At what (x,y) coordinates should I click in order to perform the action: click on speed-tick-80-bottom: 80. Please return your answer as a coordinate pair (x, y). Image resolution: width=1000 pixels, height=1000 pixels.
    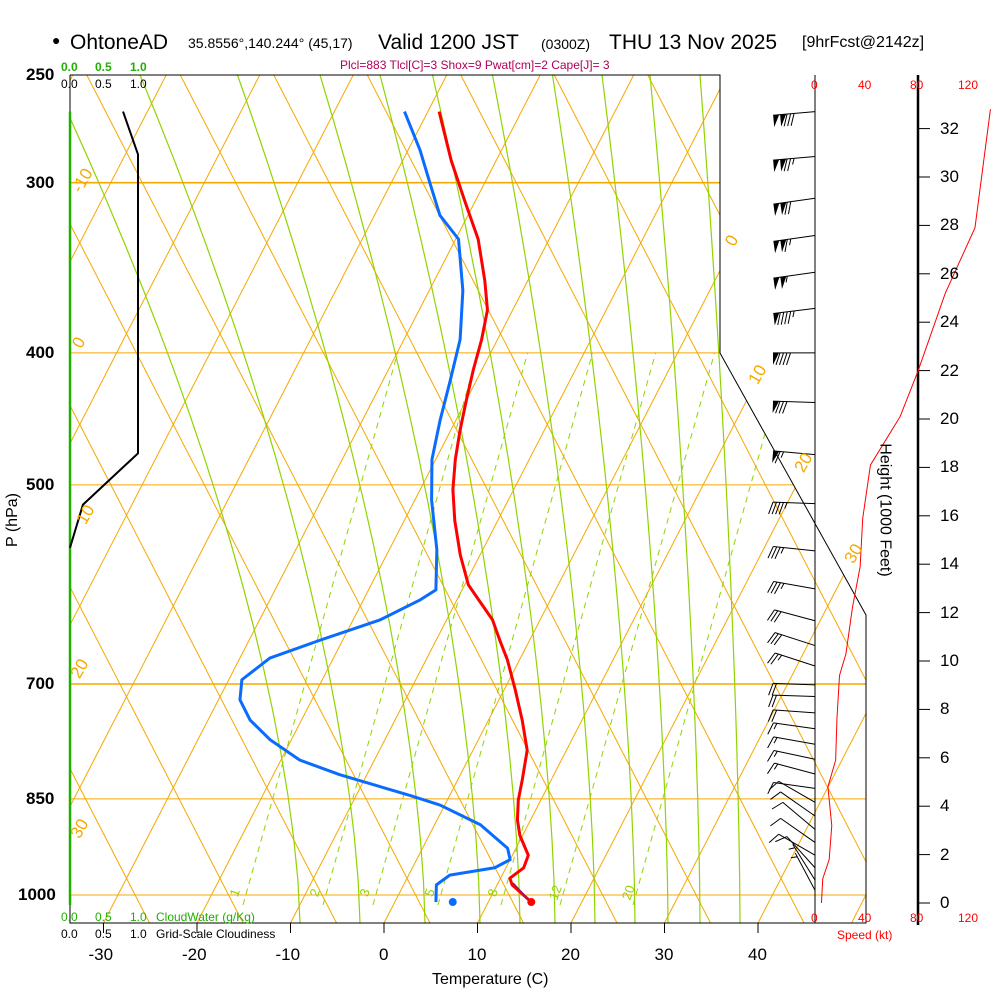
    Looking at the image, I should click on (917, 918).